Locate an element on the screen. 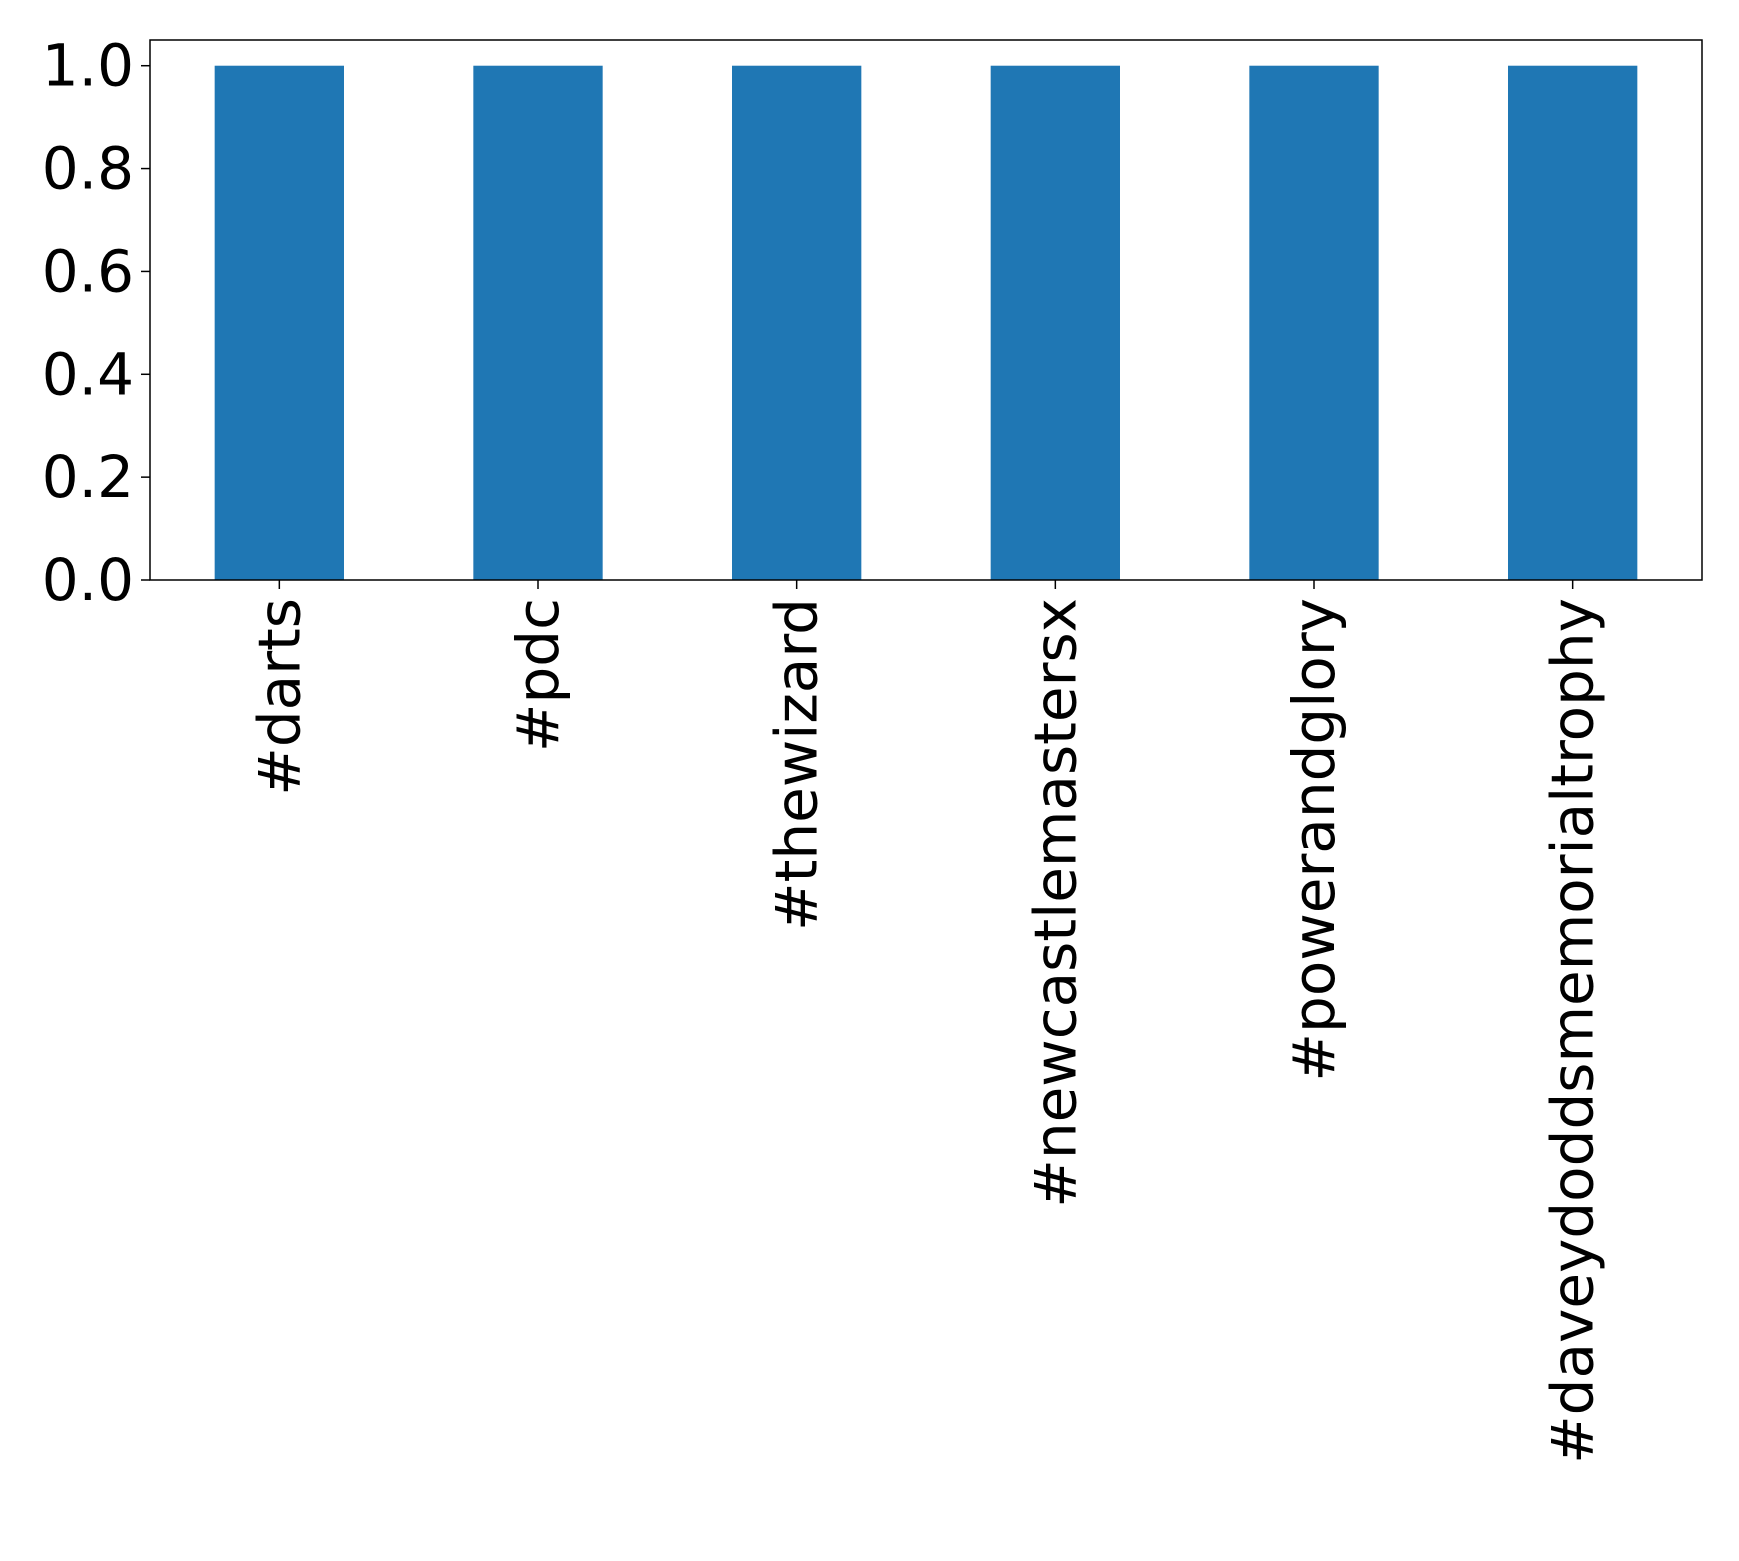 The height and width of the screenshot is (1561, 1739). x-tick-label: #pdc is located at coordinates (538, 675).